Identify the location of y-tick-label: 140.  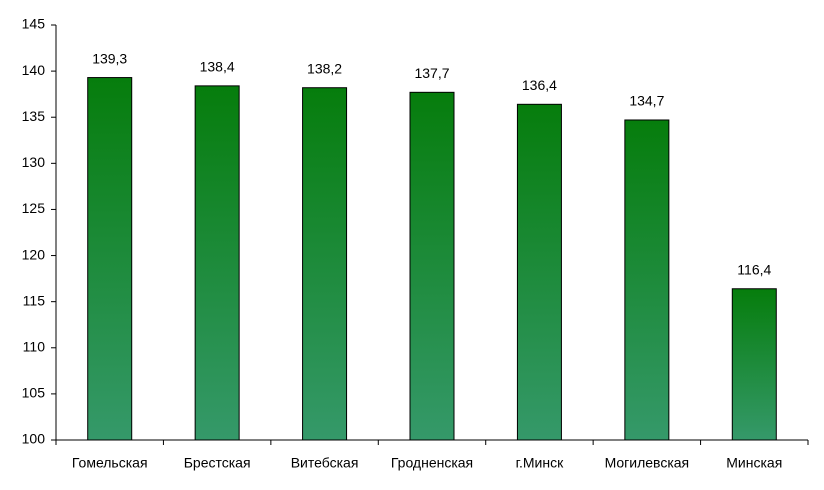
(34, 70).